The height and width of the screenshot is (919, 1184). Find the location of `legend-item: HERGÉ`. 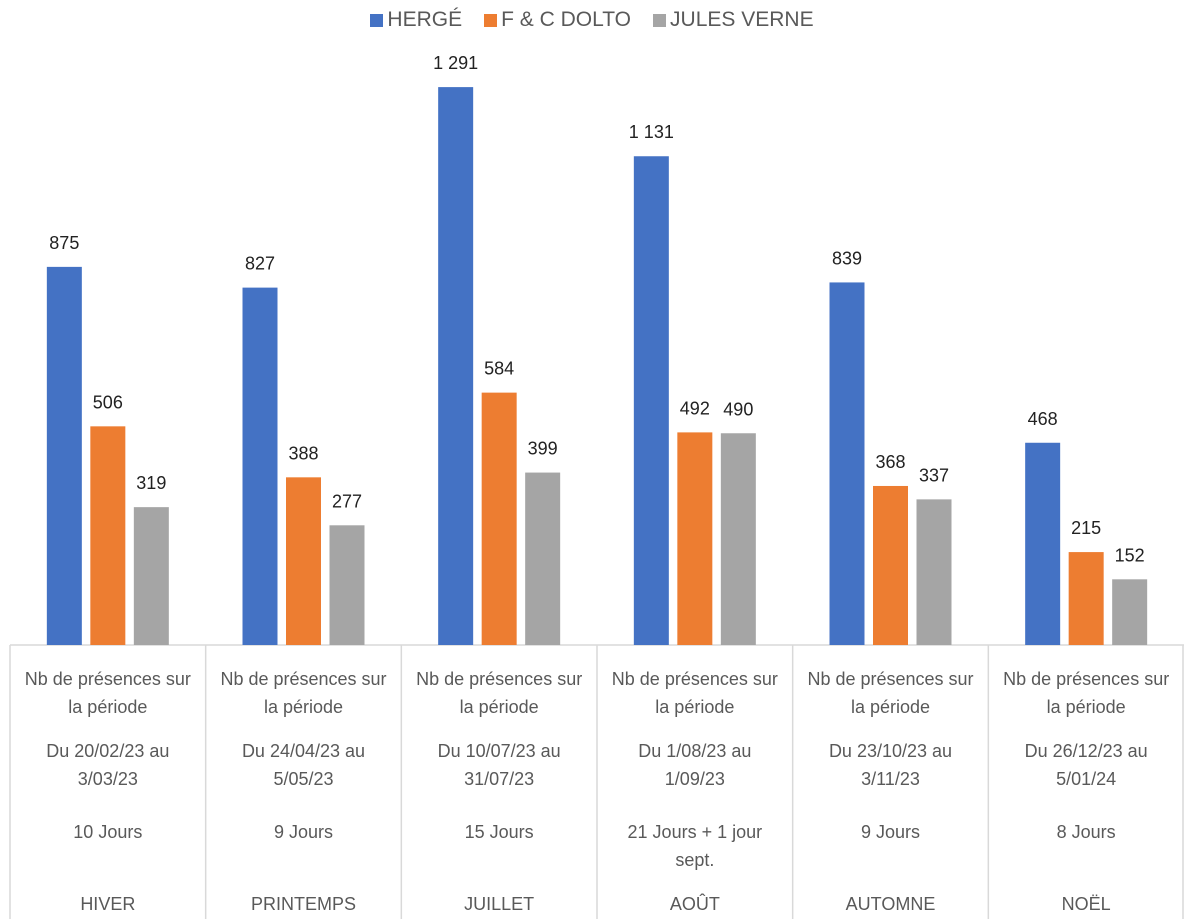

legend-item: HERGÉ is located at coordinates (416, 20).